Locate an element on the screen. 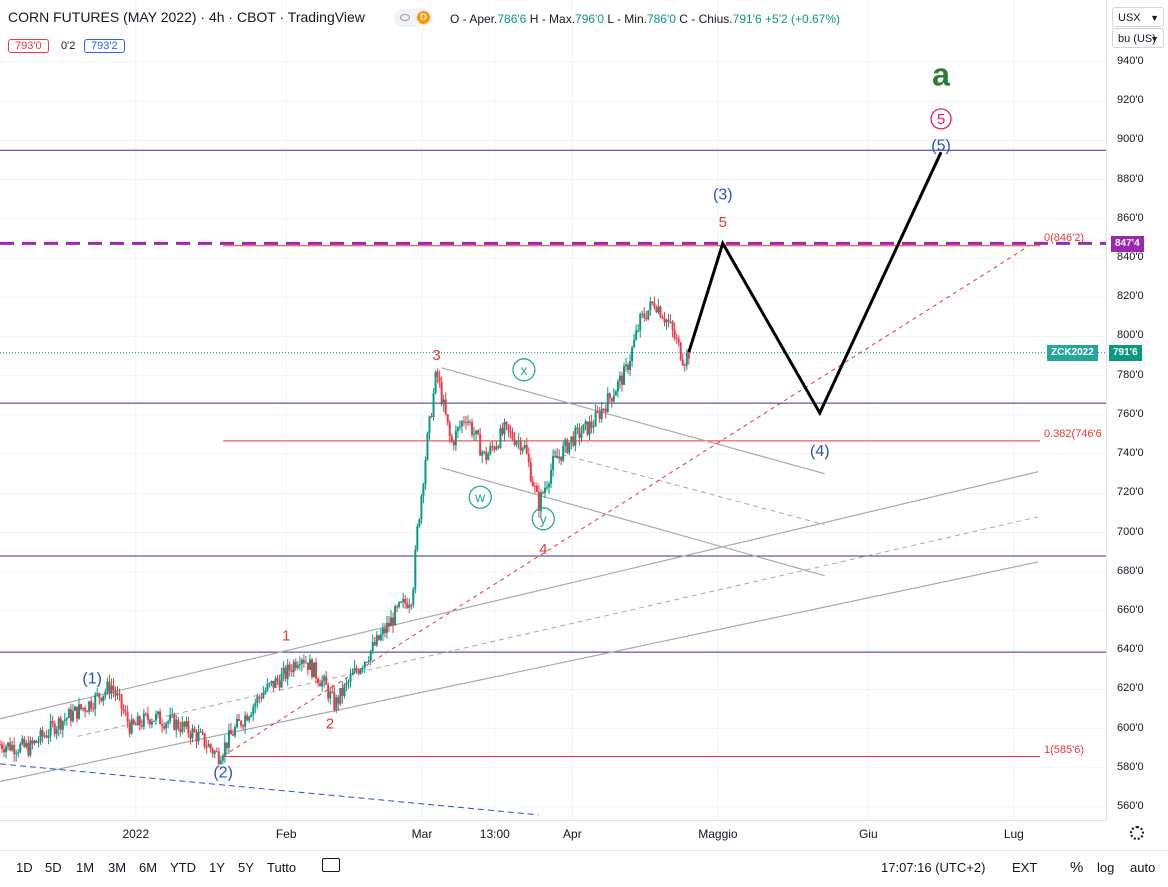 The image size is (1168, 887). range-button-5y: 5Y is located at coordinates (246, 867).